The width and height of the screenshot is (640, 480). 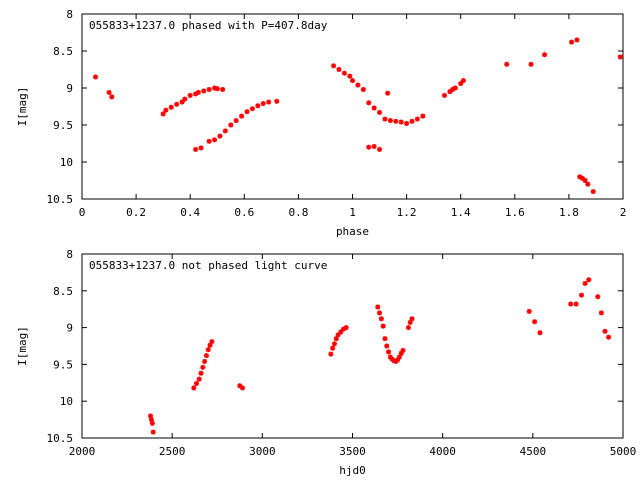 I want to click on x-tick-label: 4500, so click(x=533, y=451).